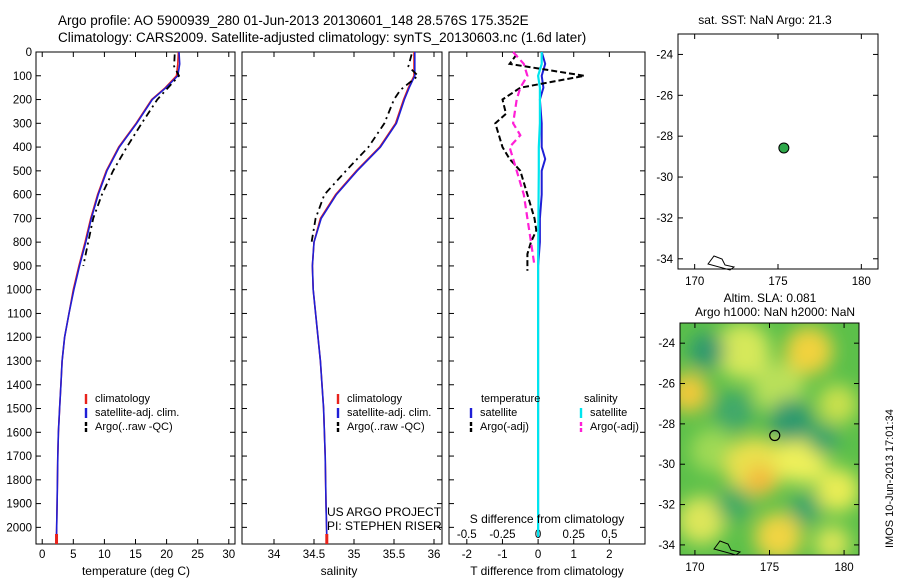 Image resolution: width=900 pixels, height=580 pixels. I want to click on sst-map-panel: 170 175 180 -24 -26 -28 -30 -32 -34, so click(767, 160).